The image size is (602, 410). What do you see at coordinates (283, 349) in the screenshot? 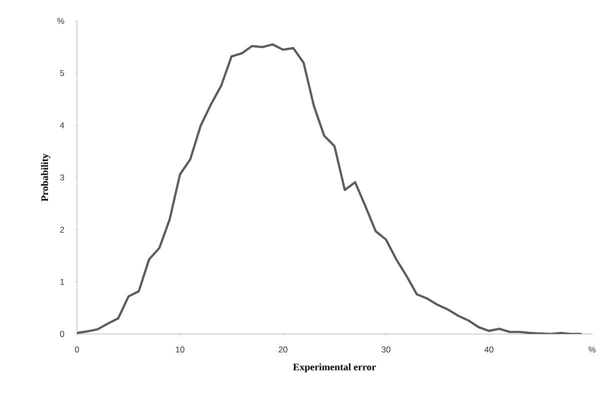
I see `x-tick-label: 20` at bounding box center [283, 349].